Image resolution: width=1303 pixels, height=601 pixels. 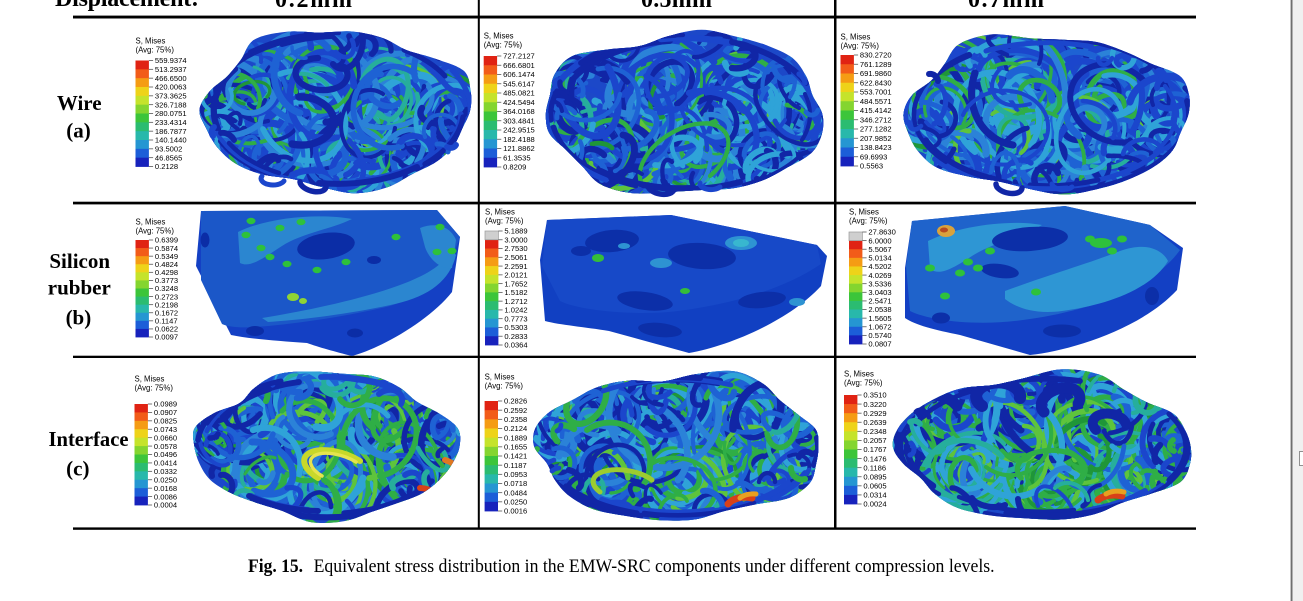 I want to click on svg-text: 606.1474, so click(x=519, y=74).